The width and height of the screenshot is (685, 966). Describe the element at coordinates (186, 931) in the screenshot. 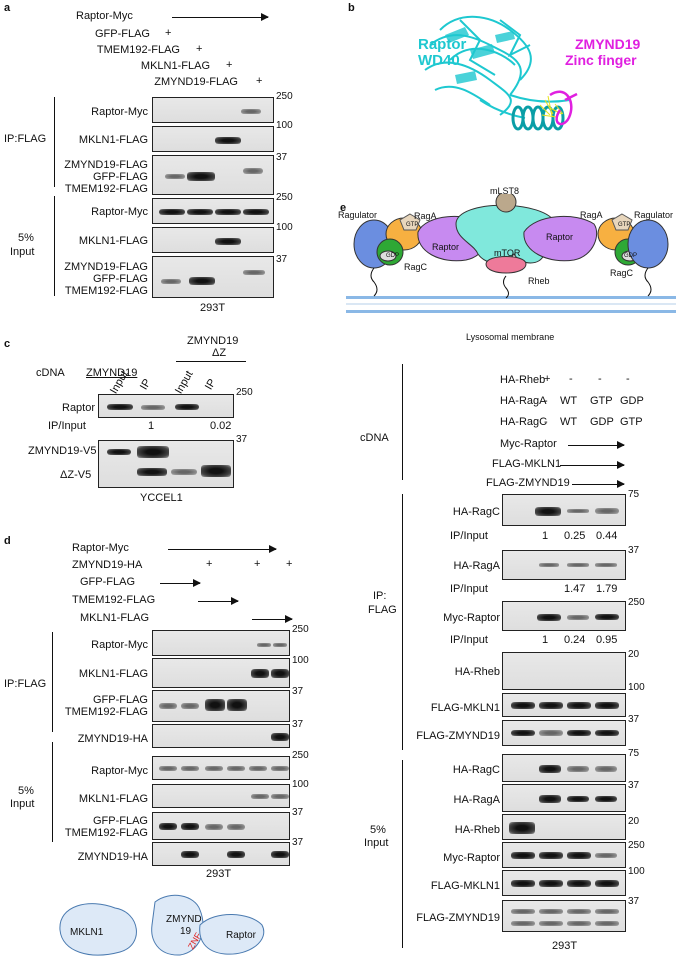

I see `schematic-19: 19` at that location.